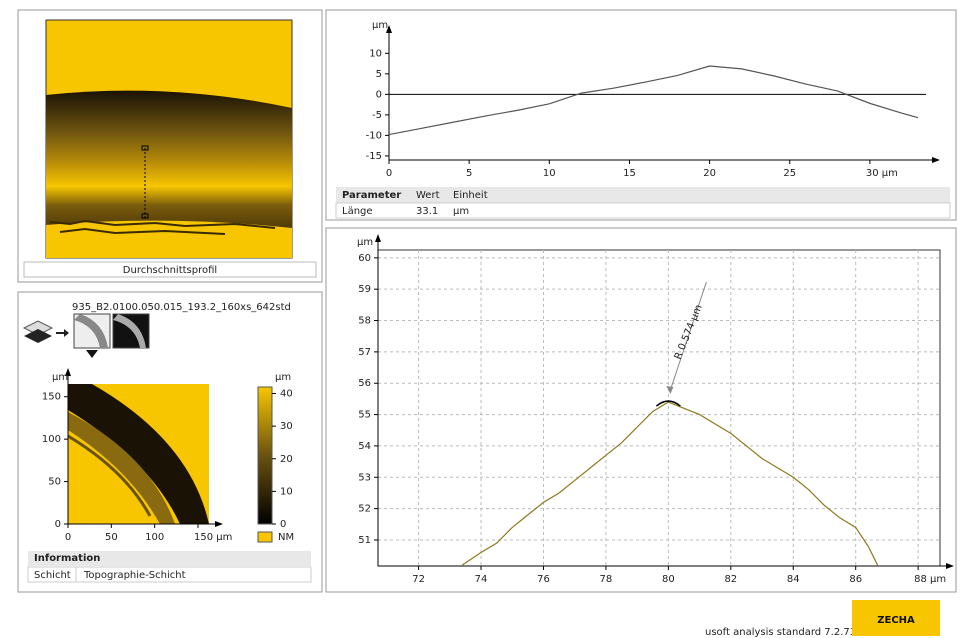 The image size is (968, 638). Describe the element at coordinates (461, 211) in the screenshot. I see `table-cell: µm` at that location.